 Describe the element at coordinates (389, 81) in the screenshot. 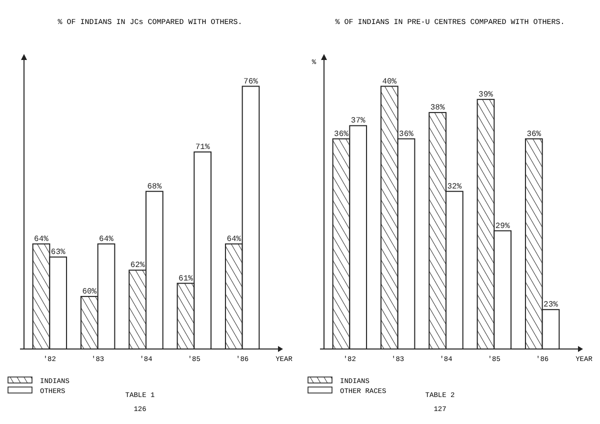

I see `data-label: 40%` at that location.